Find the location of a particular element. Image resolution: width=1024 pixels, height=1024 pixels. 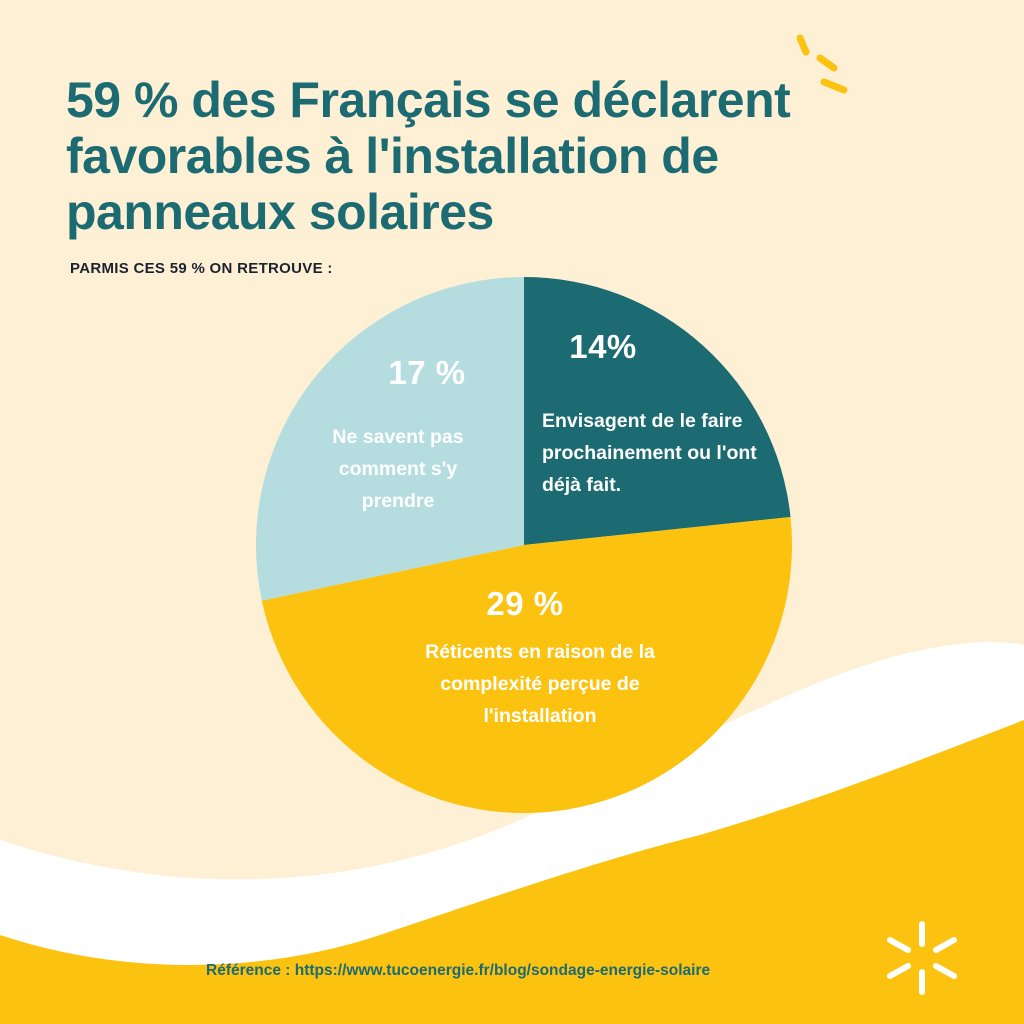

slice-label-14: 14% is located at coordinates (603, 346).